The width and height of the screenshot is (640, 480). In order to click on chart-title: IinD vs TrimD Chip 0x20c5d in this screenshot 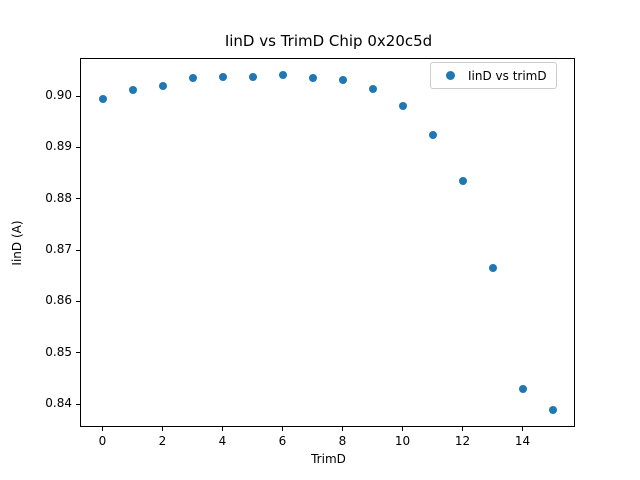, I will do `click(328, 41)`.